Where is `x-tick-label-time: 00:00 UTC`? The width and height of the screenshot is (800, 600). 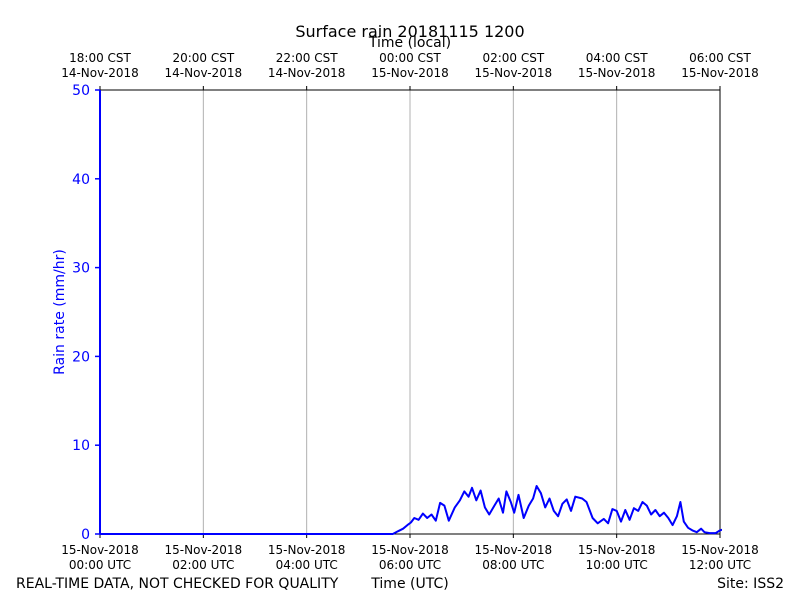
x-tick-label-time: 00:00 UTC is located at coordinates (100, 565).